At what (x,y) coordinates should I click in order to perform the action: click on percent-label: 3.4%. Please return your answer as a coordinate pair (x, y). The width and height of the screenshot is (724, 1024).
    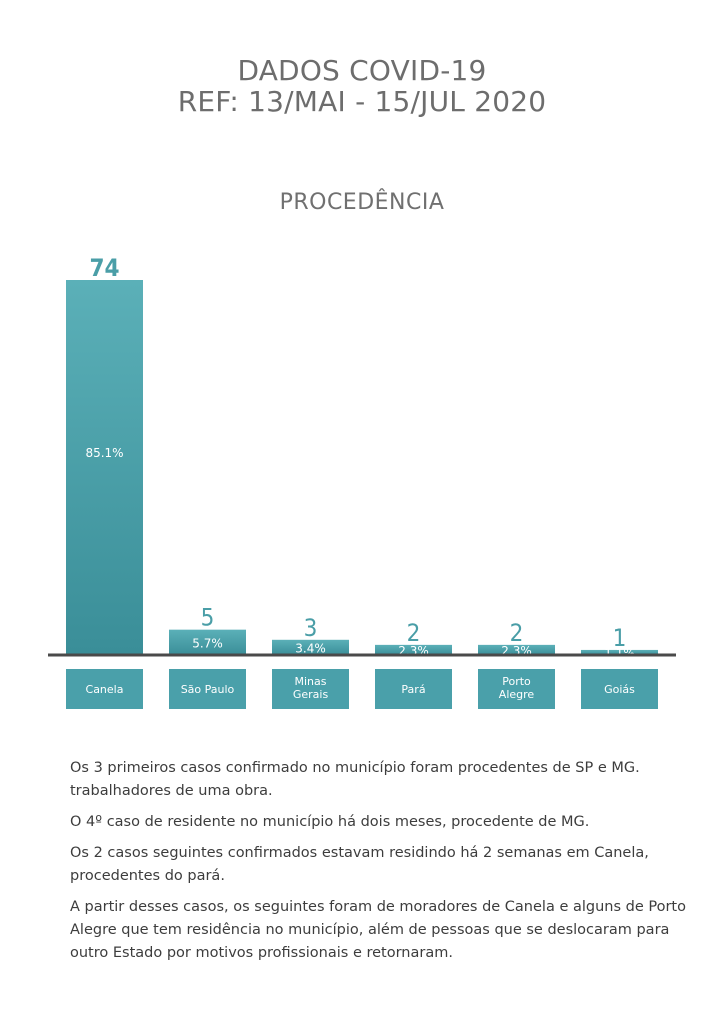
    Looking at the image, I should click on (310, 648).